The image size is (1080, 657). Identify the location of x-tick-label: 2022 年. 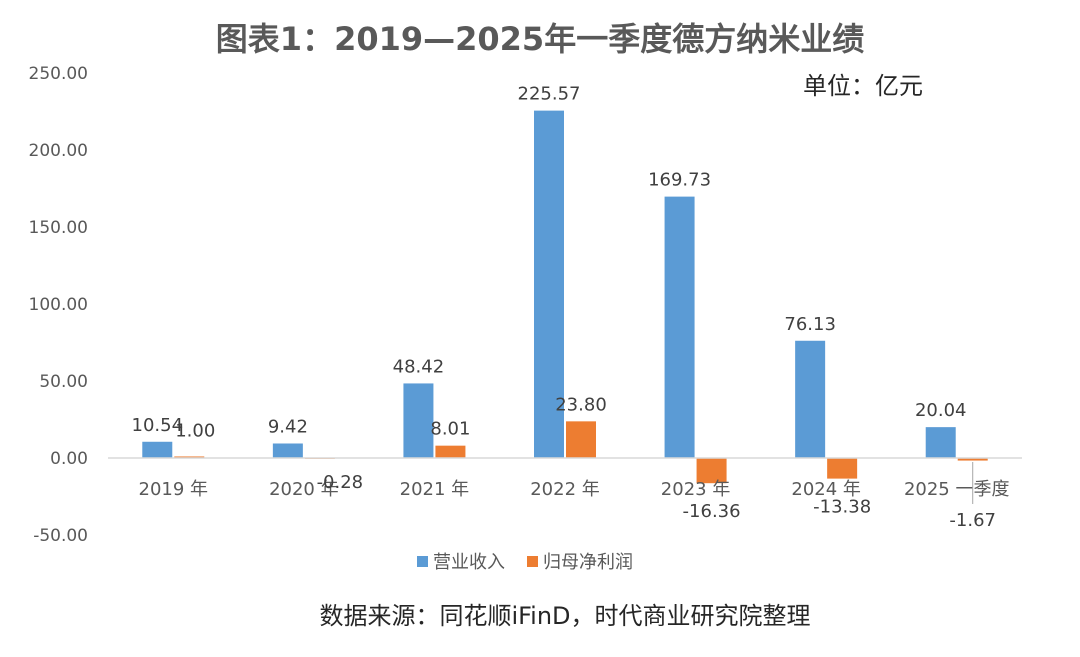
(565, 489).